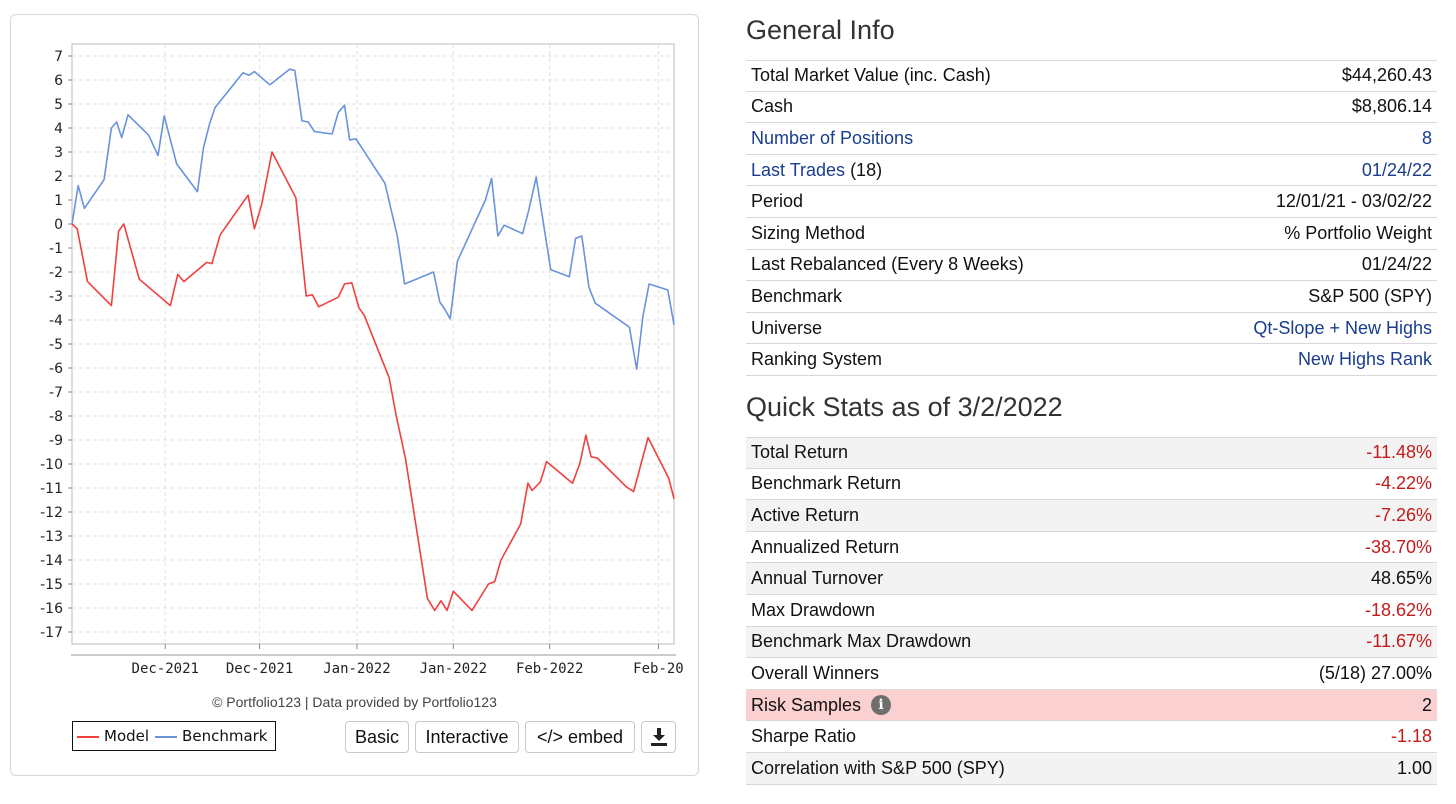 Image resolution: width=1456 pixels, height=804 pixels. Describe the element at coordinates (51, 489) in the screenshot. I see `y-tick-label: -11` at that location.